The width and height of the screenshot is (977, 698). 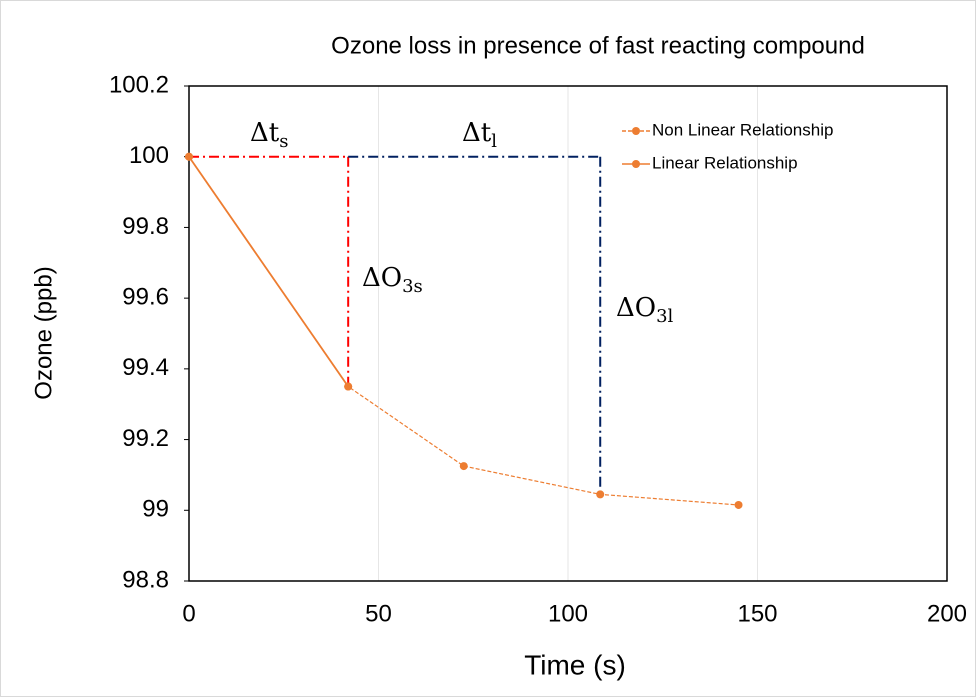 What do you see at coordinates (742, 129) in the screenshot?
I see `legend-label: Non Linear Relationship` at bounding box center [742, 129].